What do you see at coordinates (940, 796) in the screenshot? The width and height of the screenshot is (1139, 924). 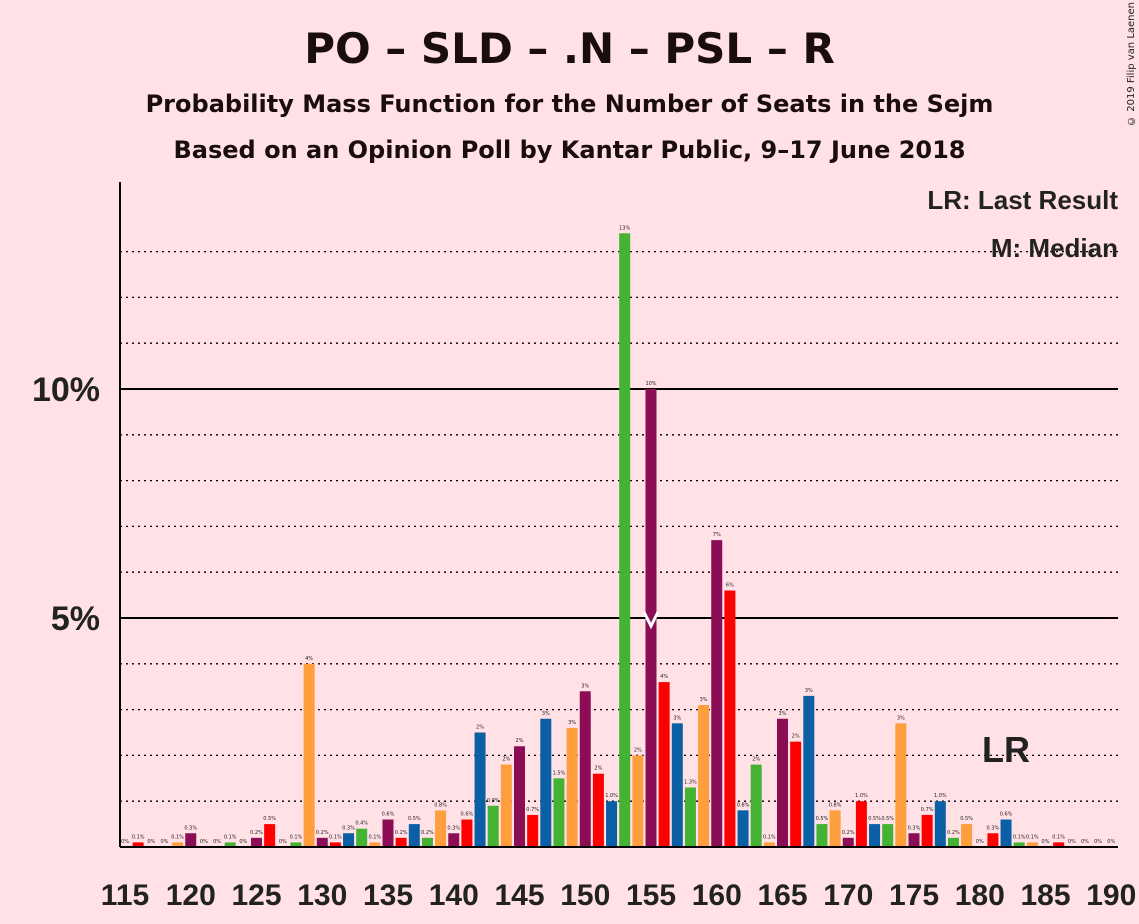 I see `bar-label-seat-177: 1.0%` at bounding box center [940, 796].